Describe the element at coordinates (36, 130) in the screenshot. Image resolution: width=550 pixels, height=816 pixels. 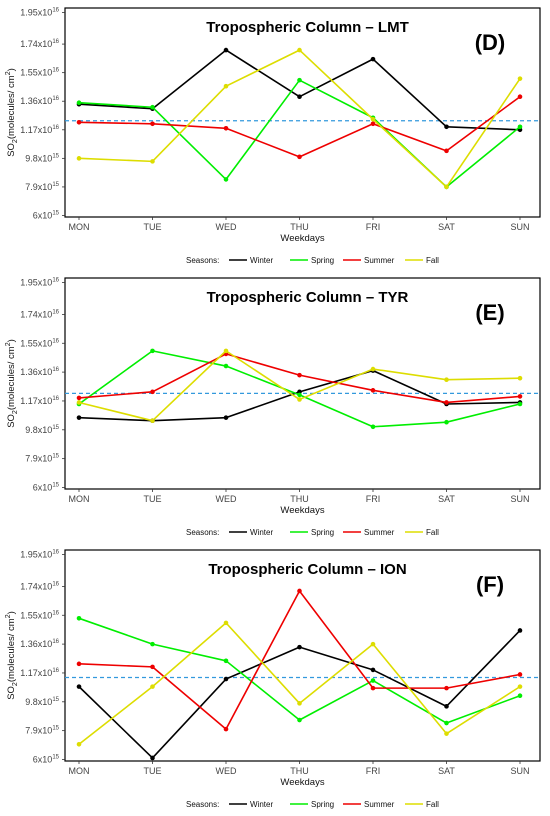
I see `y-tick-mantissa: 1.17x10` at that location.